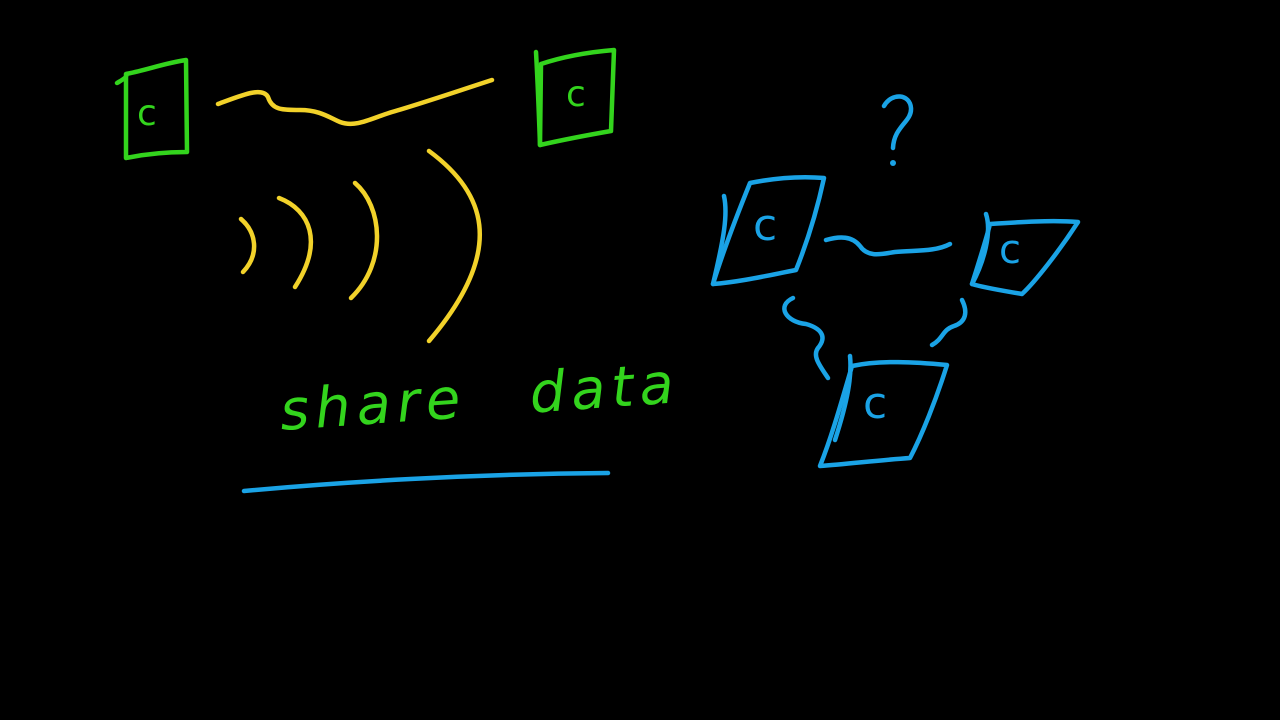 This screenshot has width=1280, height=720. What do you see at coordinates (875, 308) in the screenshot?
I see `network-links` at bounding box center [875, 308].